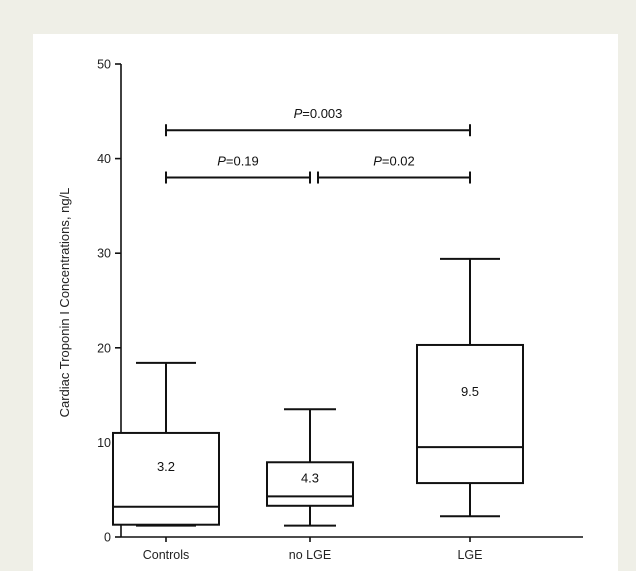 The height and width of the screenshot is (571, 636). What do you see at coordinates (104, 159) in the screenshot?
I see `y-tick-label: 40` at bounding box center [104, 159].